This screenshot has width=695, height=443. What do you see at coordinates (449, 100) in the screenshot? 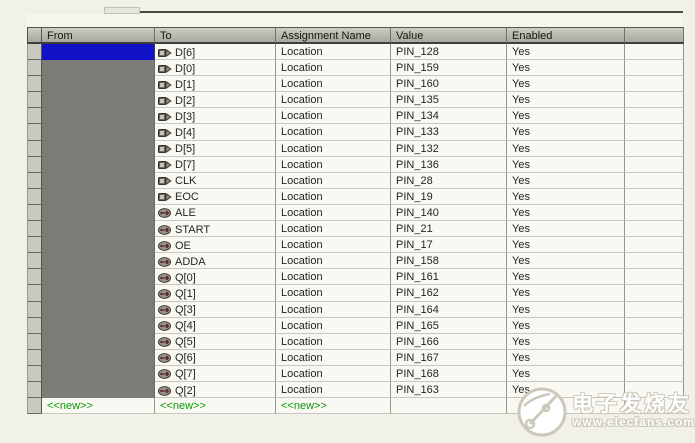
I see `value-cell: PIN_135` at bounding box center [449, 100].